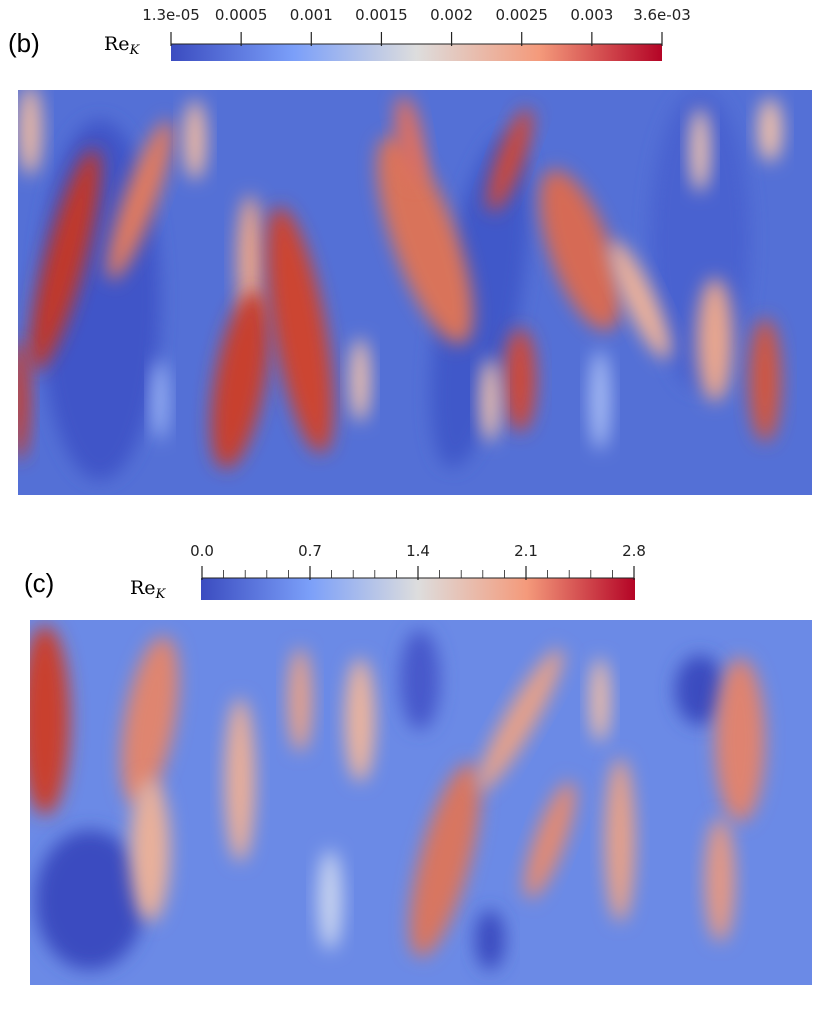  I want to click on colorbar-tick-label: 0.002, so click(451, 15).